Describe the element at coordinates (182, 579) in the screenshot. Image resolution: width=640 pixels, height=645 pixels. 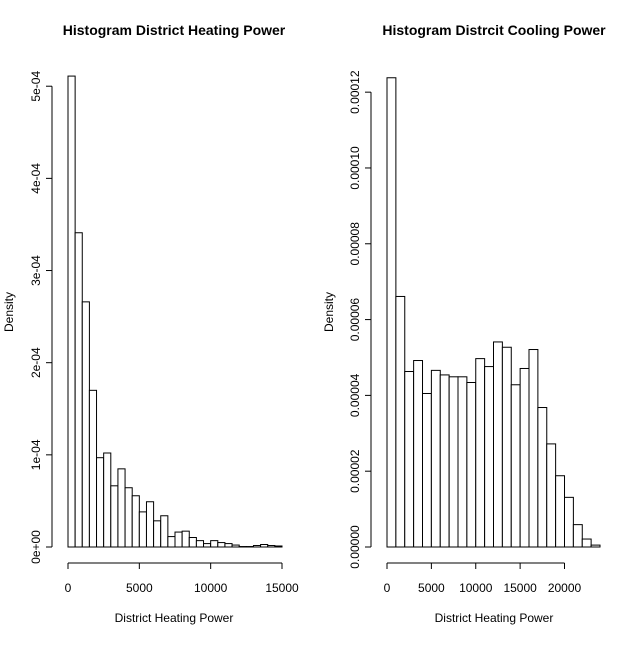
I see `heating-x-axis: 0 5000 10000 15000` at that location.